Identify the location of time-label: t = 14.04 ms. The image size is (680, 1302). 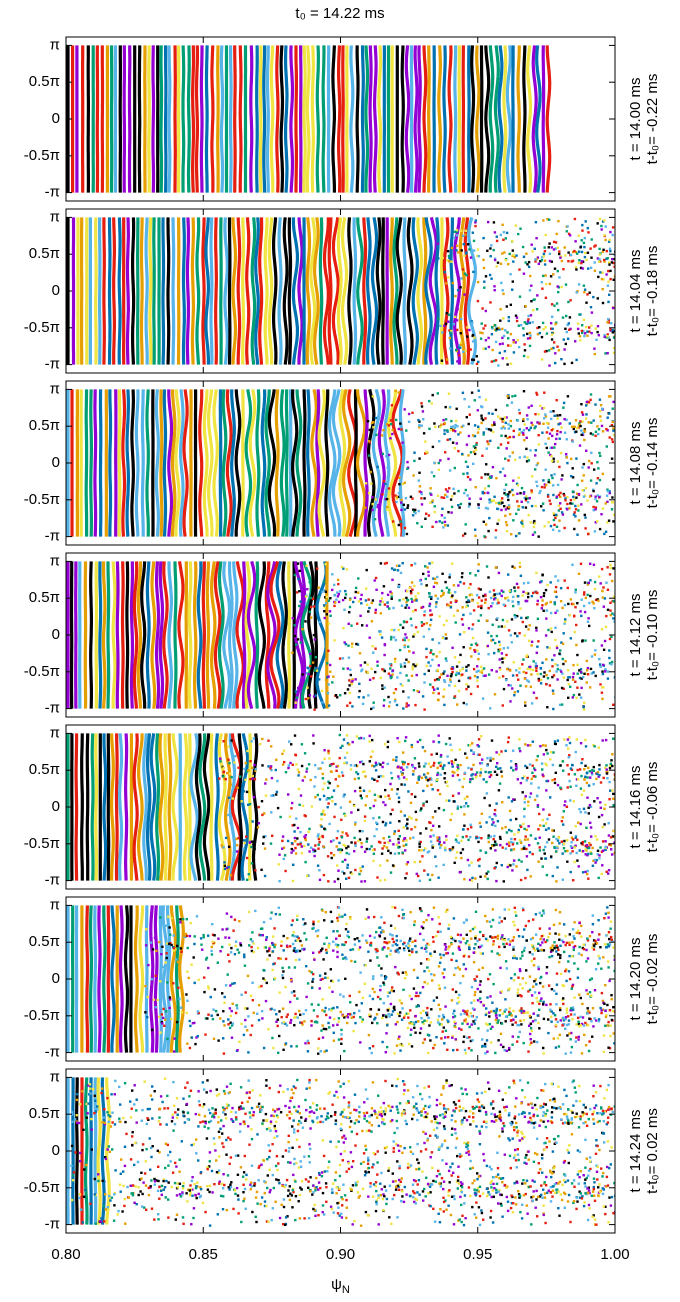
(635, 291).